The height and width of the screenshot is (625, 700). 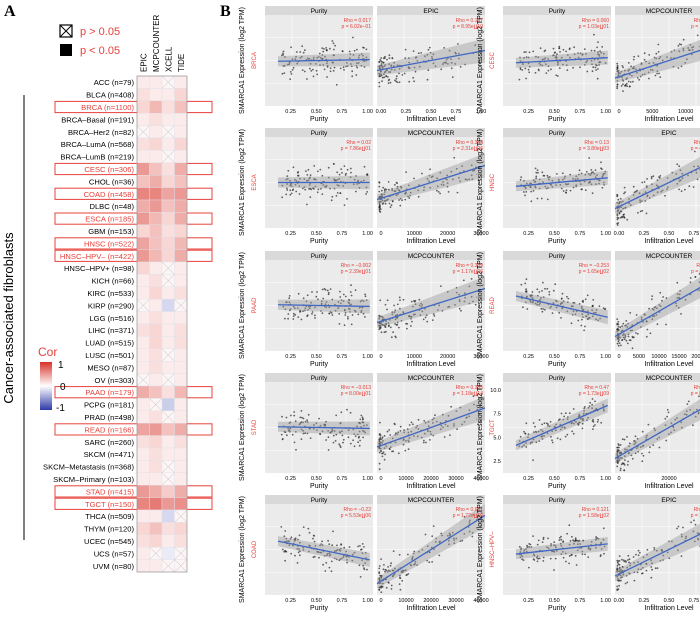 I want to click on cancer-tag: TGCT, so click(x=493, y=427).